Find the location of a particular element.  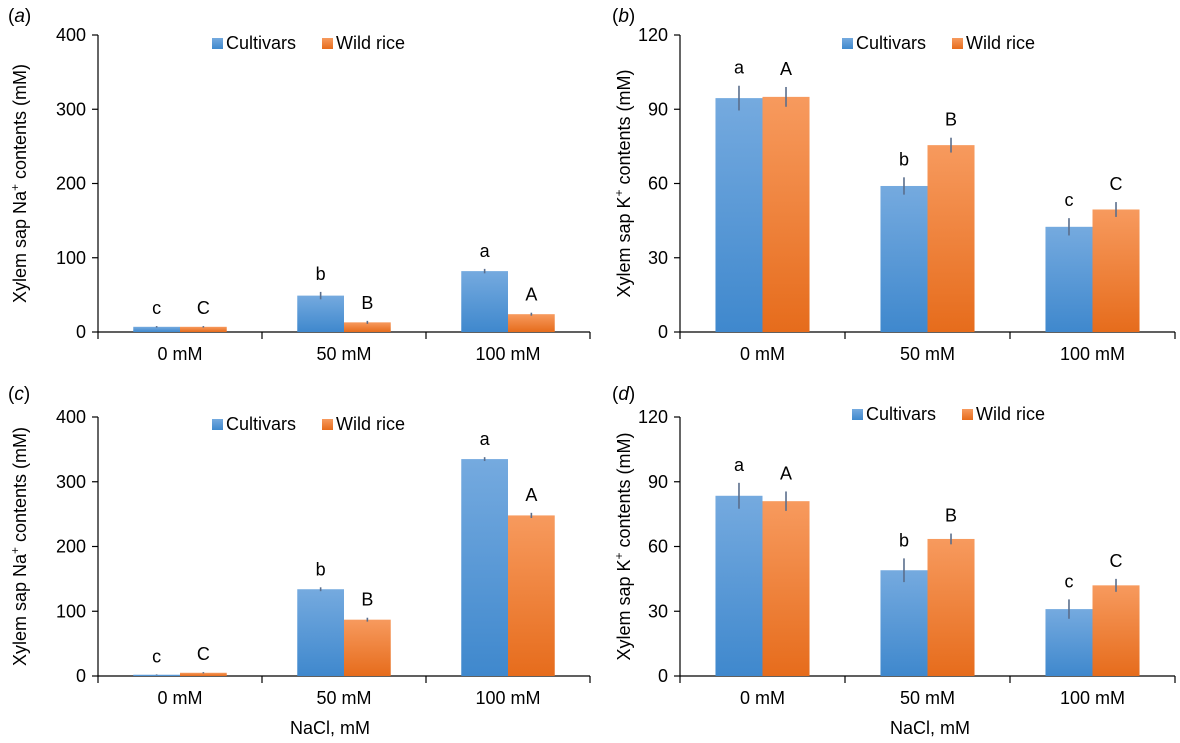

panel-label: (c) is located at coordinates (19, 394).